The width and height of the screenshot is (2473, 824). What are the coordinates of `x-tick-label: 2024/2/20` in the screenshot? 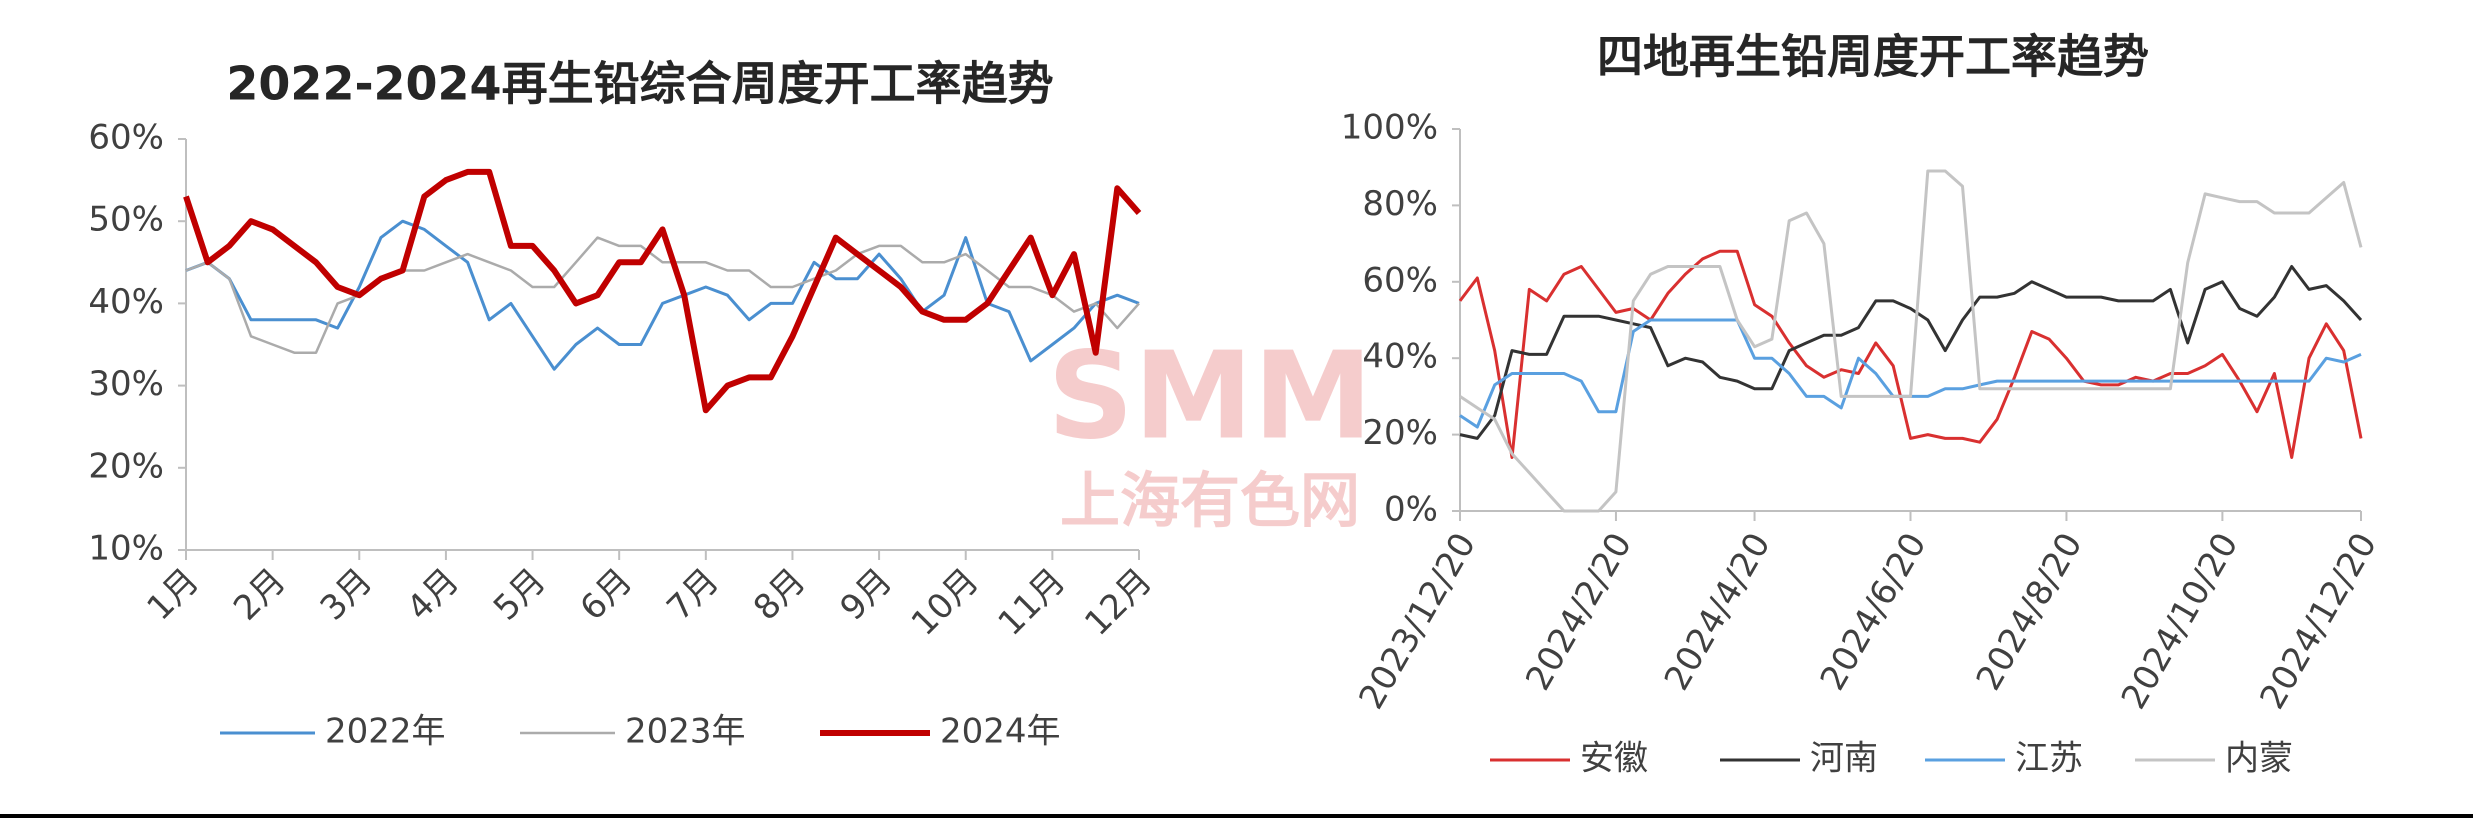 It's located at (1579, 611).